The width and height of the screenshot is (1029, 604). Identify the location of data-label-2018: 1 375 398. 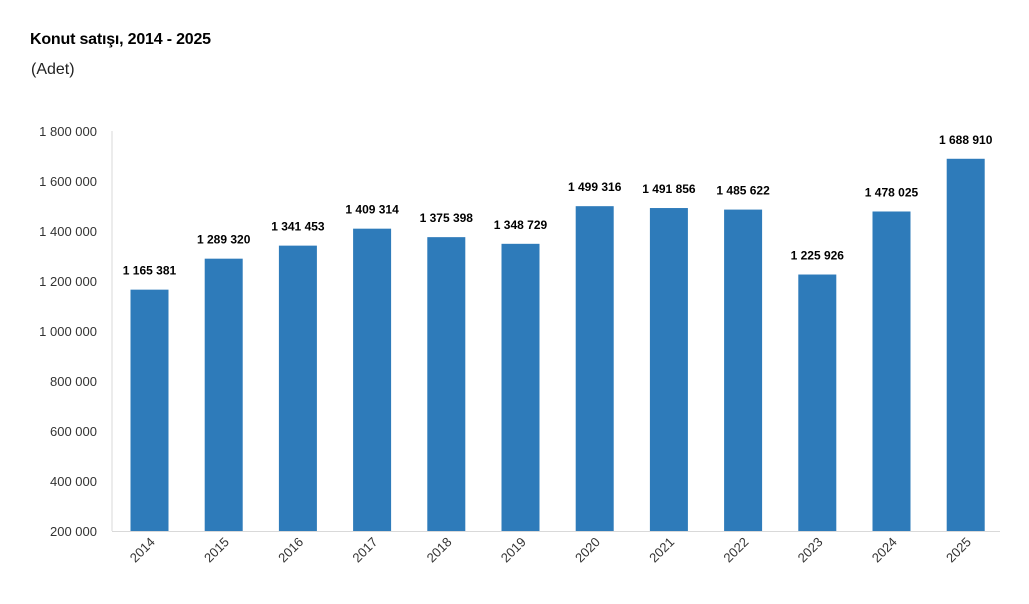
(447, 218).